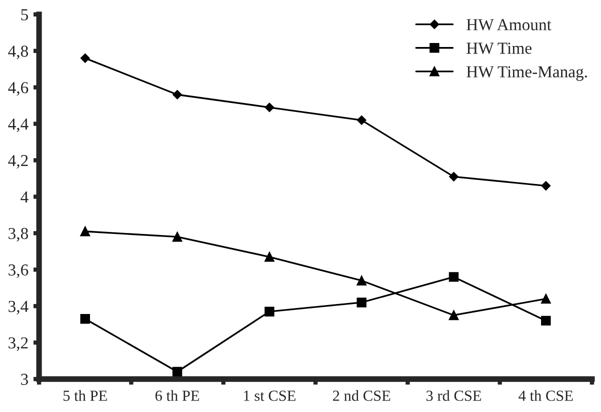 The height and width of the screenshot is (412, 601). What do you see at coordinates (18, 235) in the screenshot?
I see `y-tick-label: 3,8` at bounding box center [18, 235].